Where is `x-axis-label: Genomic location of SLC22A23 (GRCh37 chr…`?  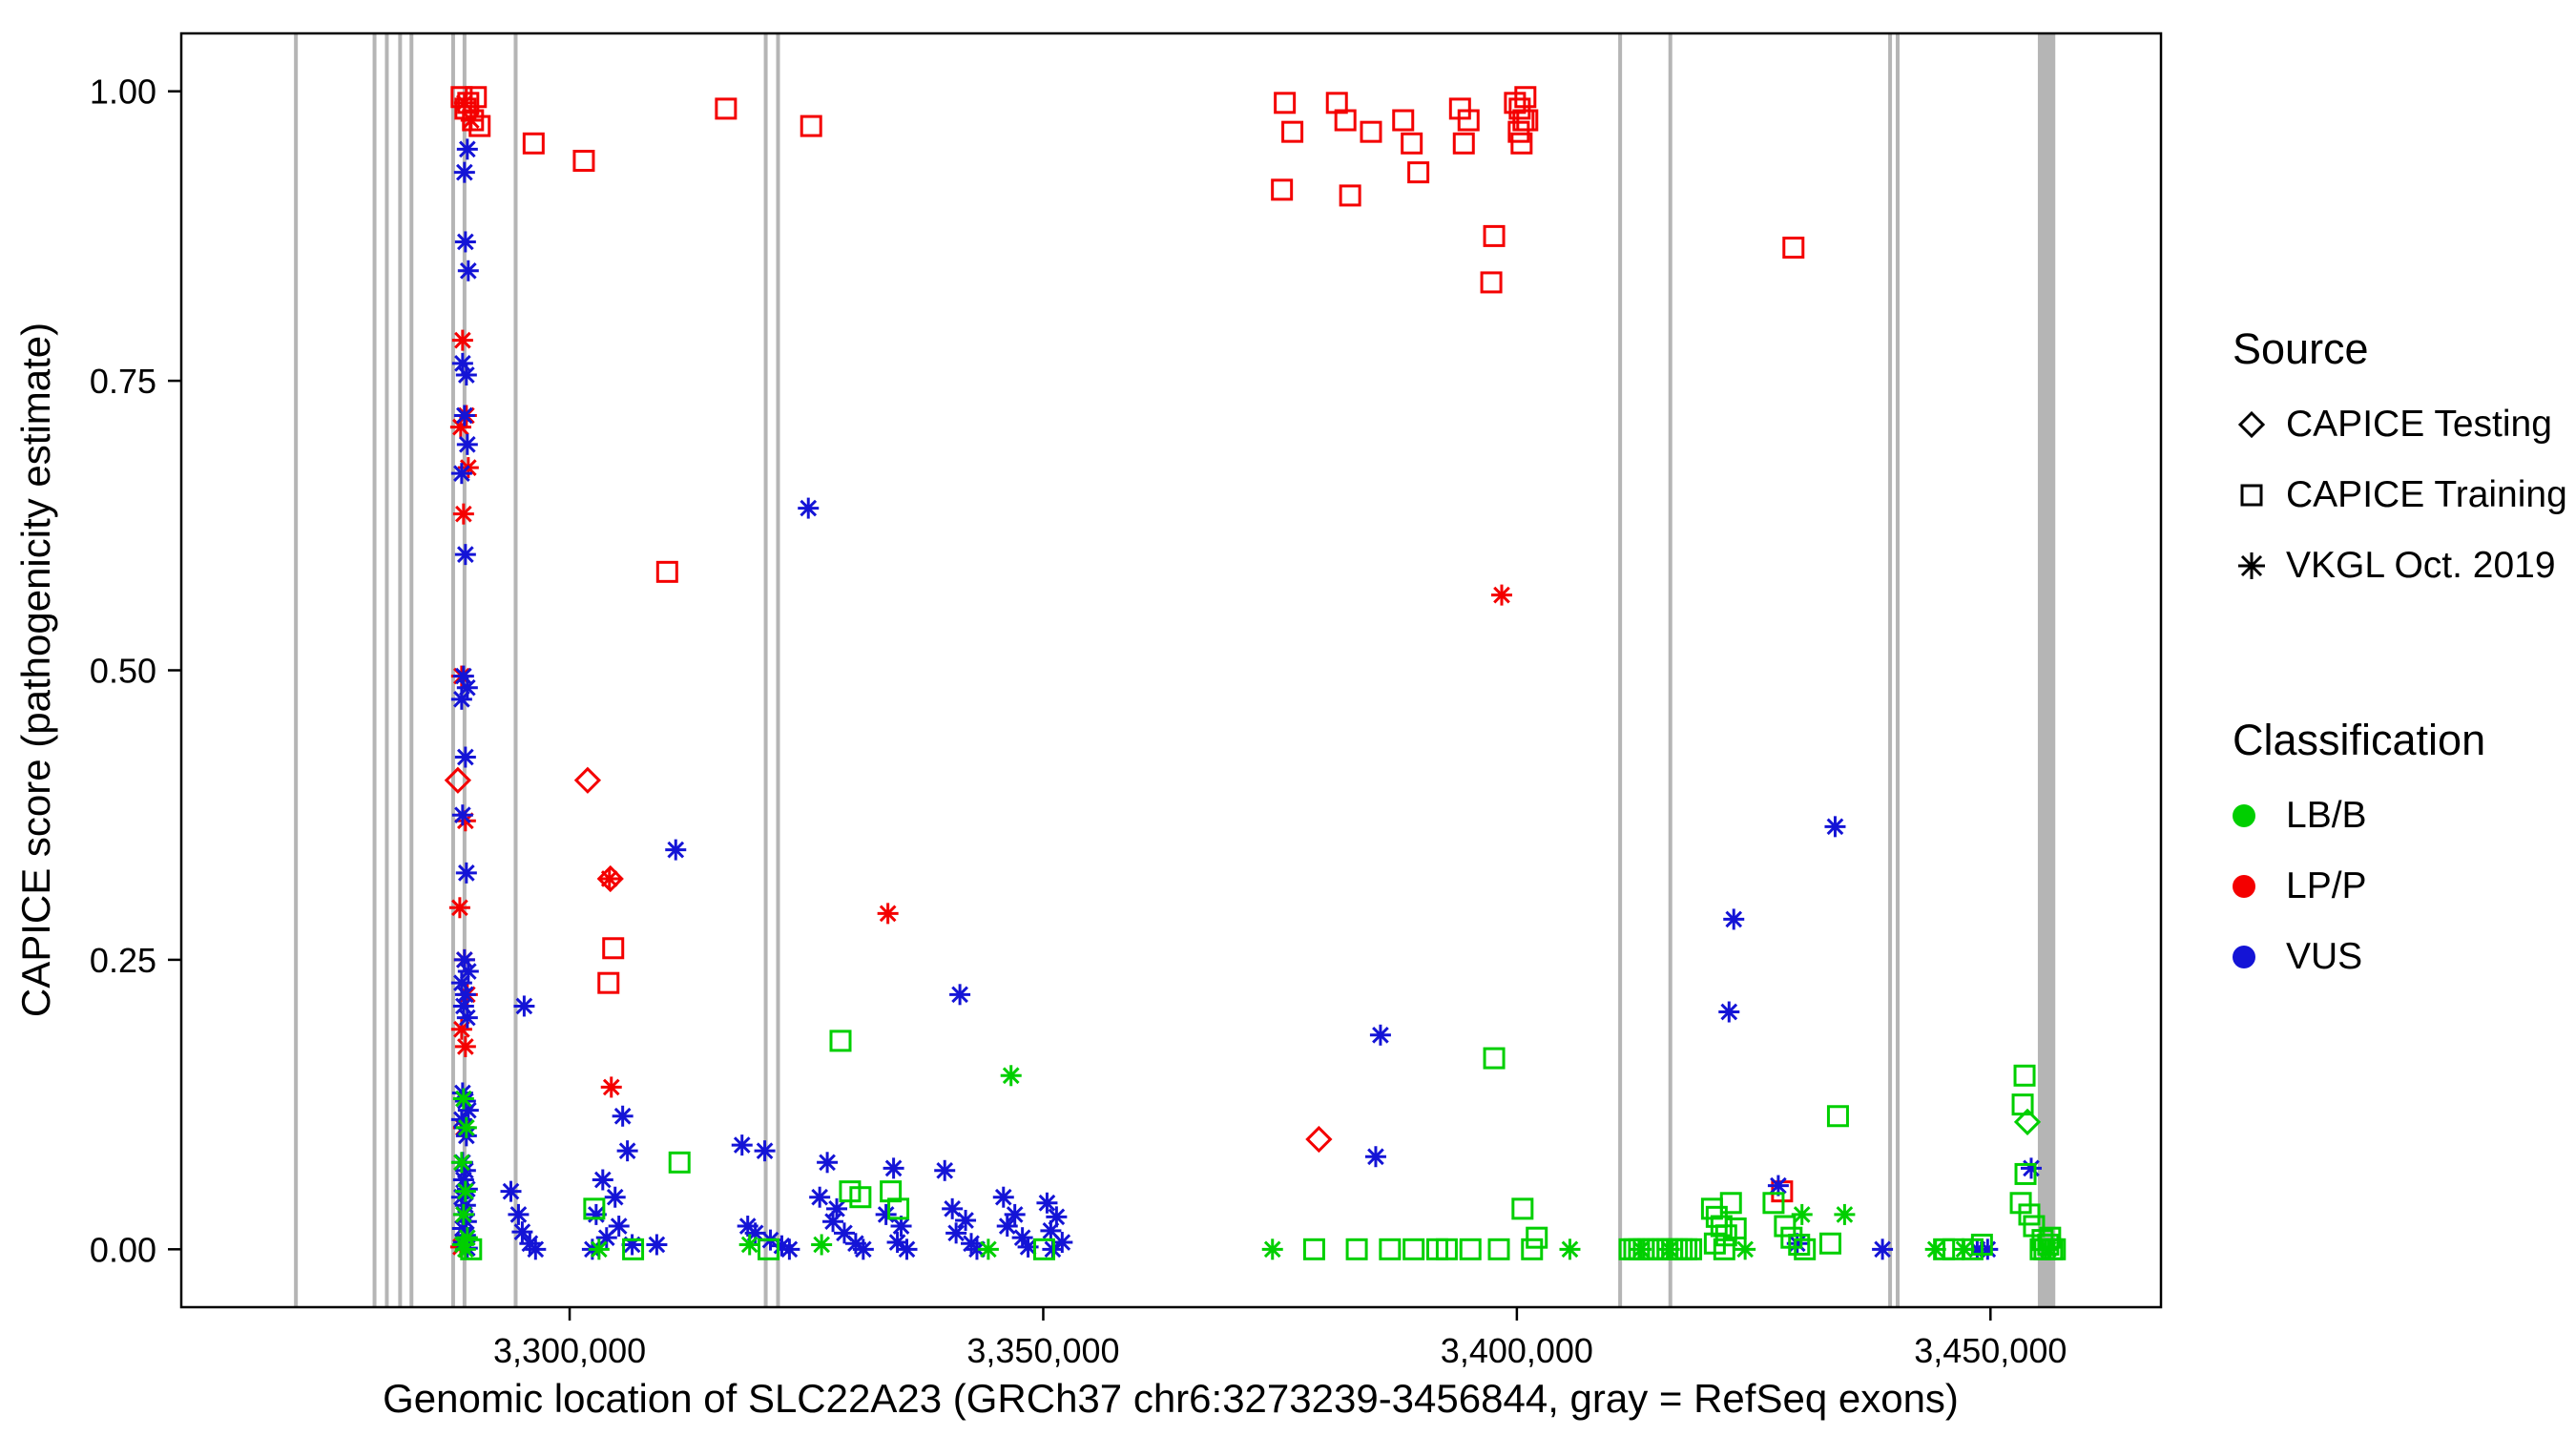
x-axis-label: Genomic location of SLC22A23 (GRCh37 chr… is located at coordinates (1171, 1398).